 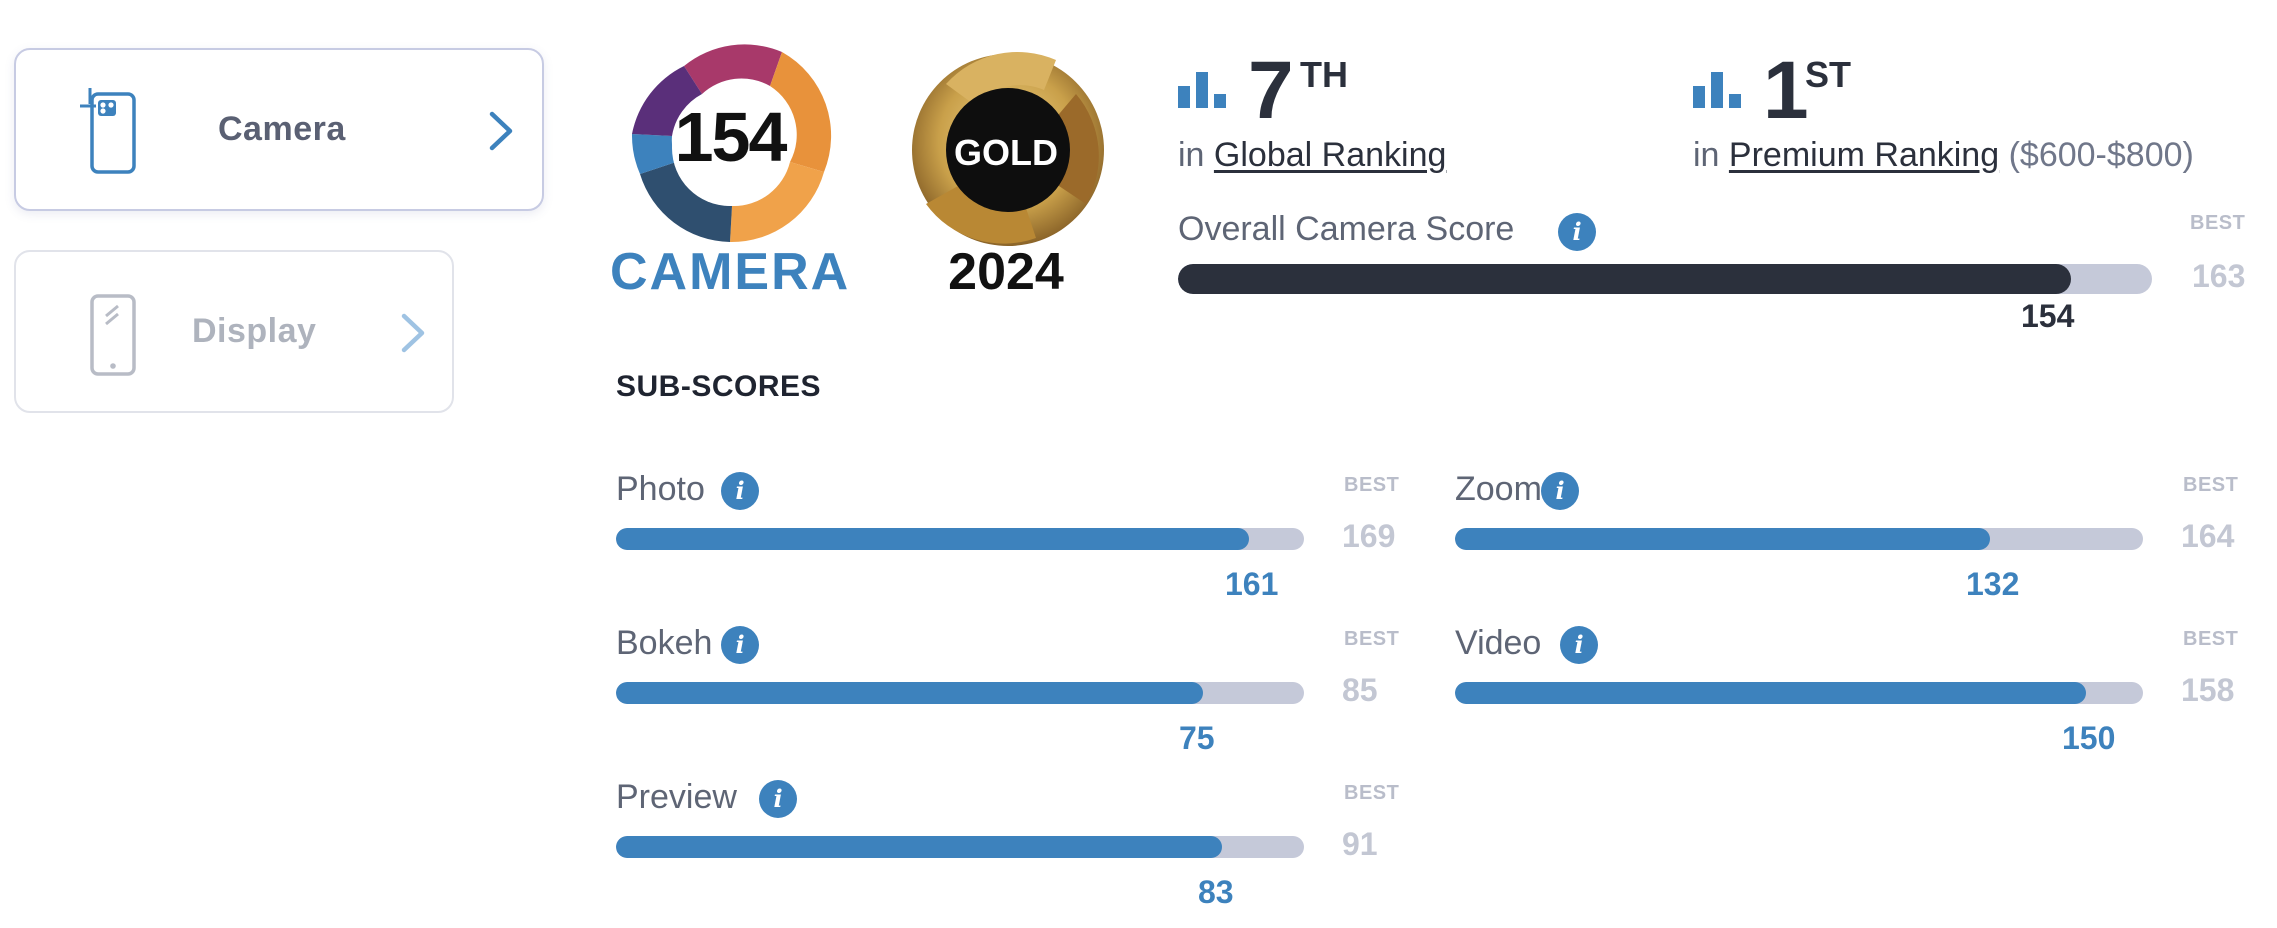 I want to click on gold-badge: GOLD 2024, so click(x=1006, y=164).